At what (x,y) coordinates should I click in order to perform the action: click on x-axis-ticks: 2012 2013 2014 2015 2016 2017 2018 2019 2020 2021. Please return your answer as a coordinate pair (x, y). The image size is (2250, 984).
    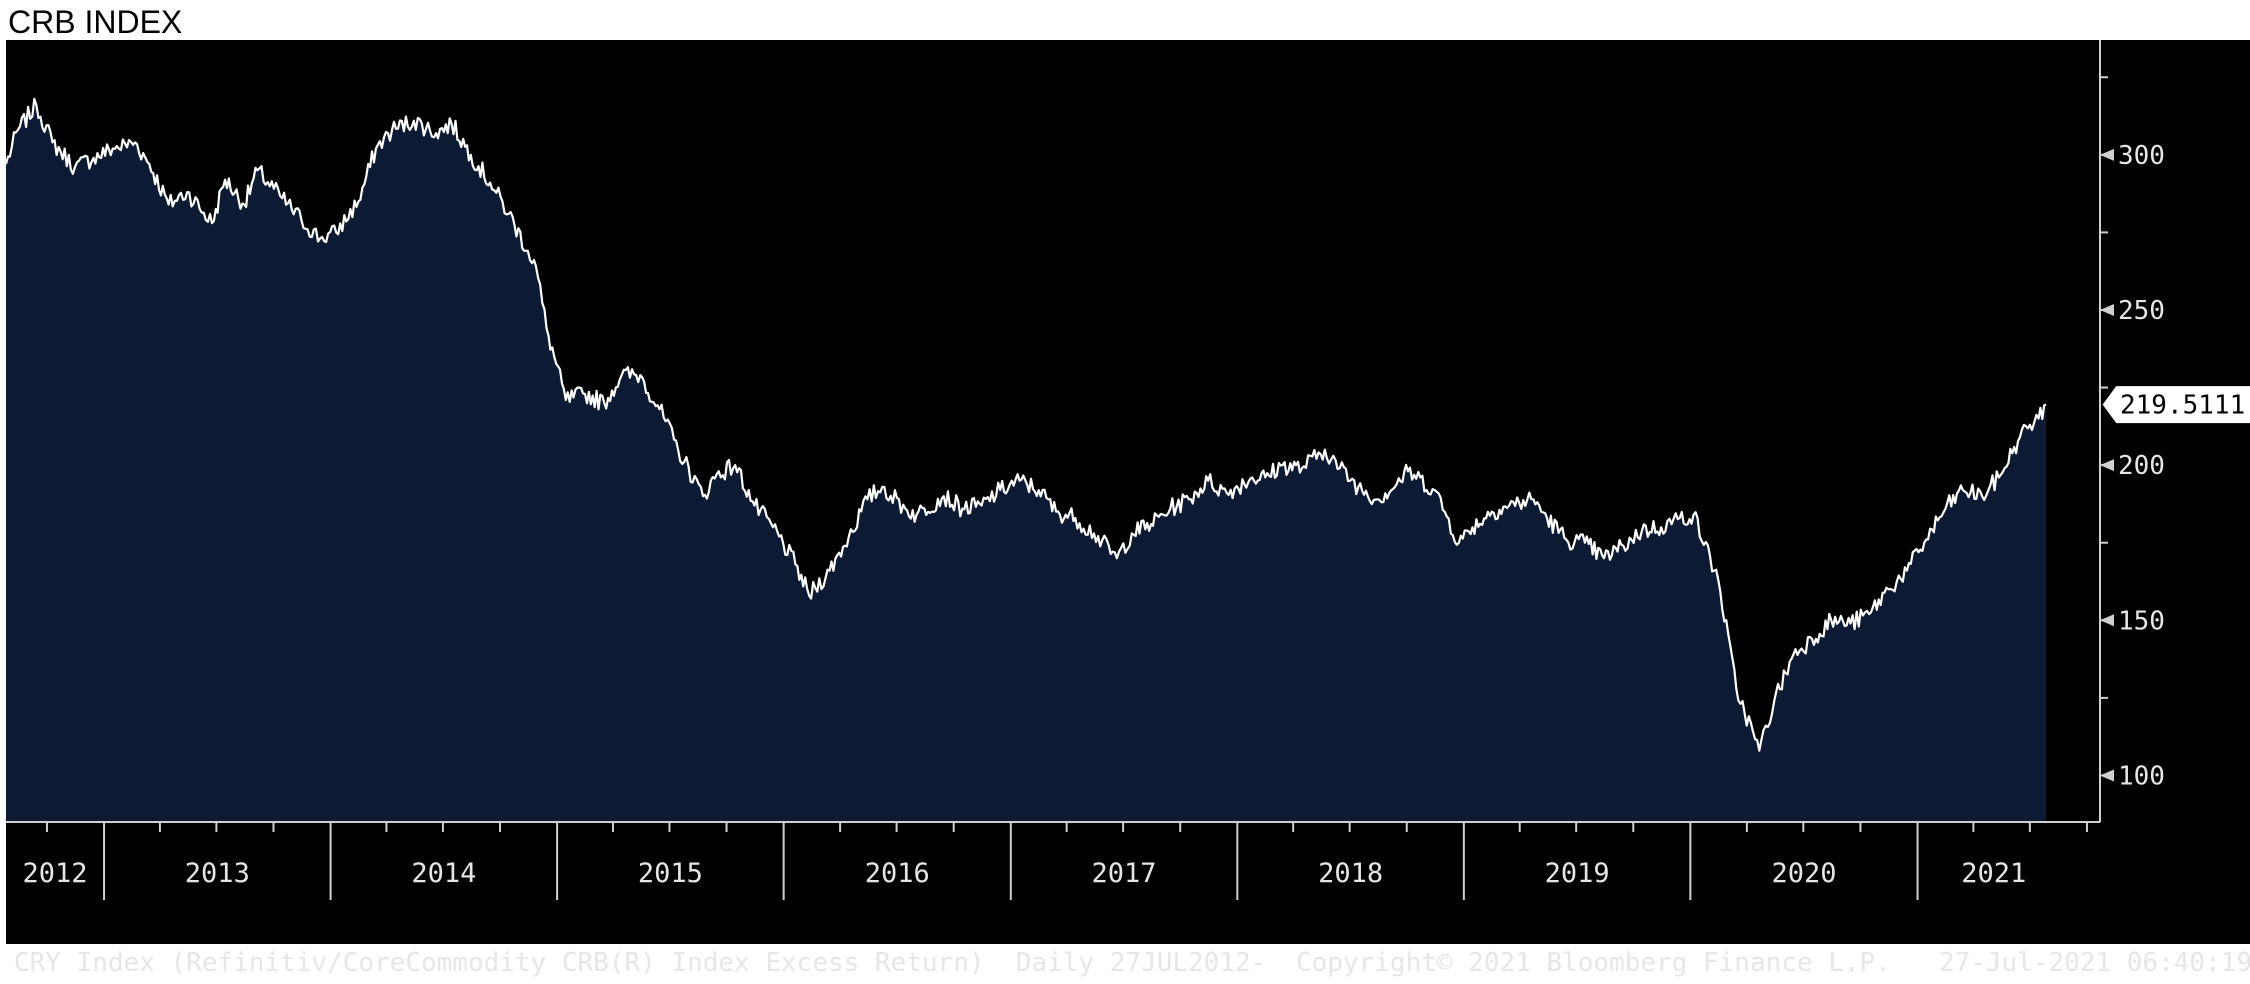
    Looking at the image, I should click on (1055, 861).